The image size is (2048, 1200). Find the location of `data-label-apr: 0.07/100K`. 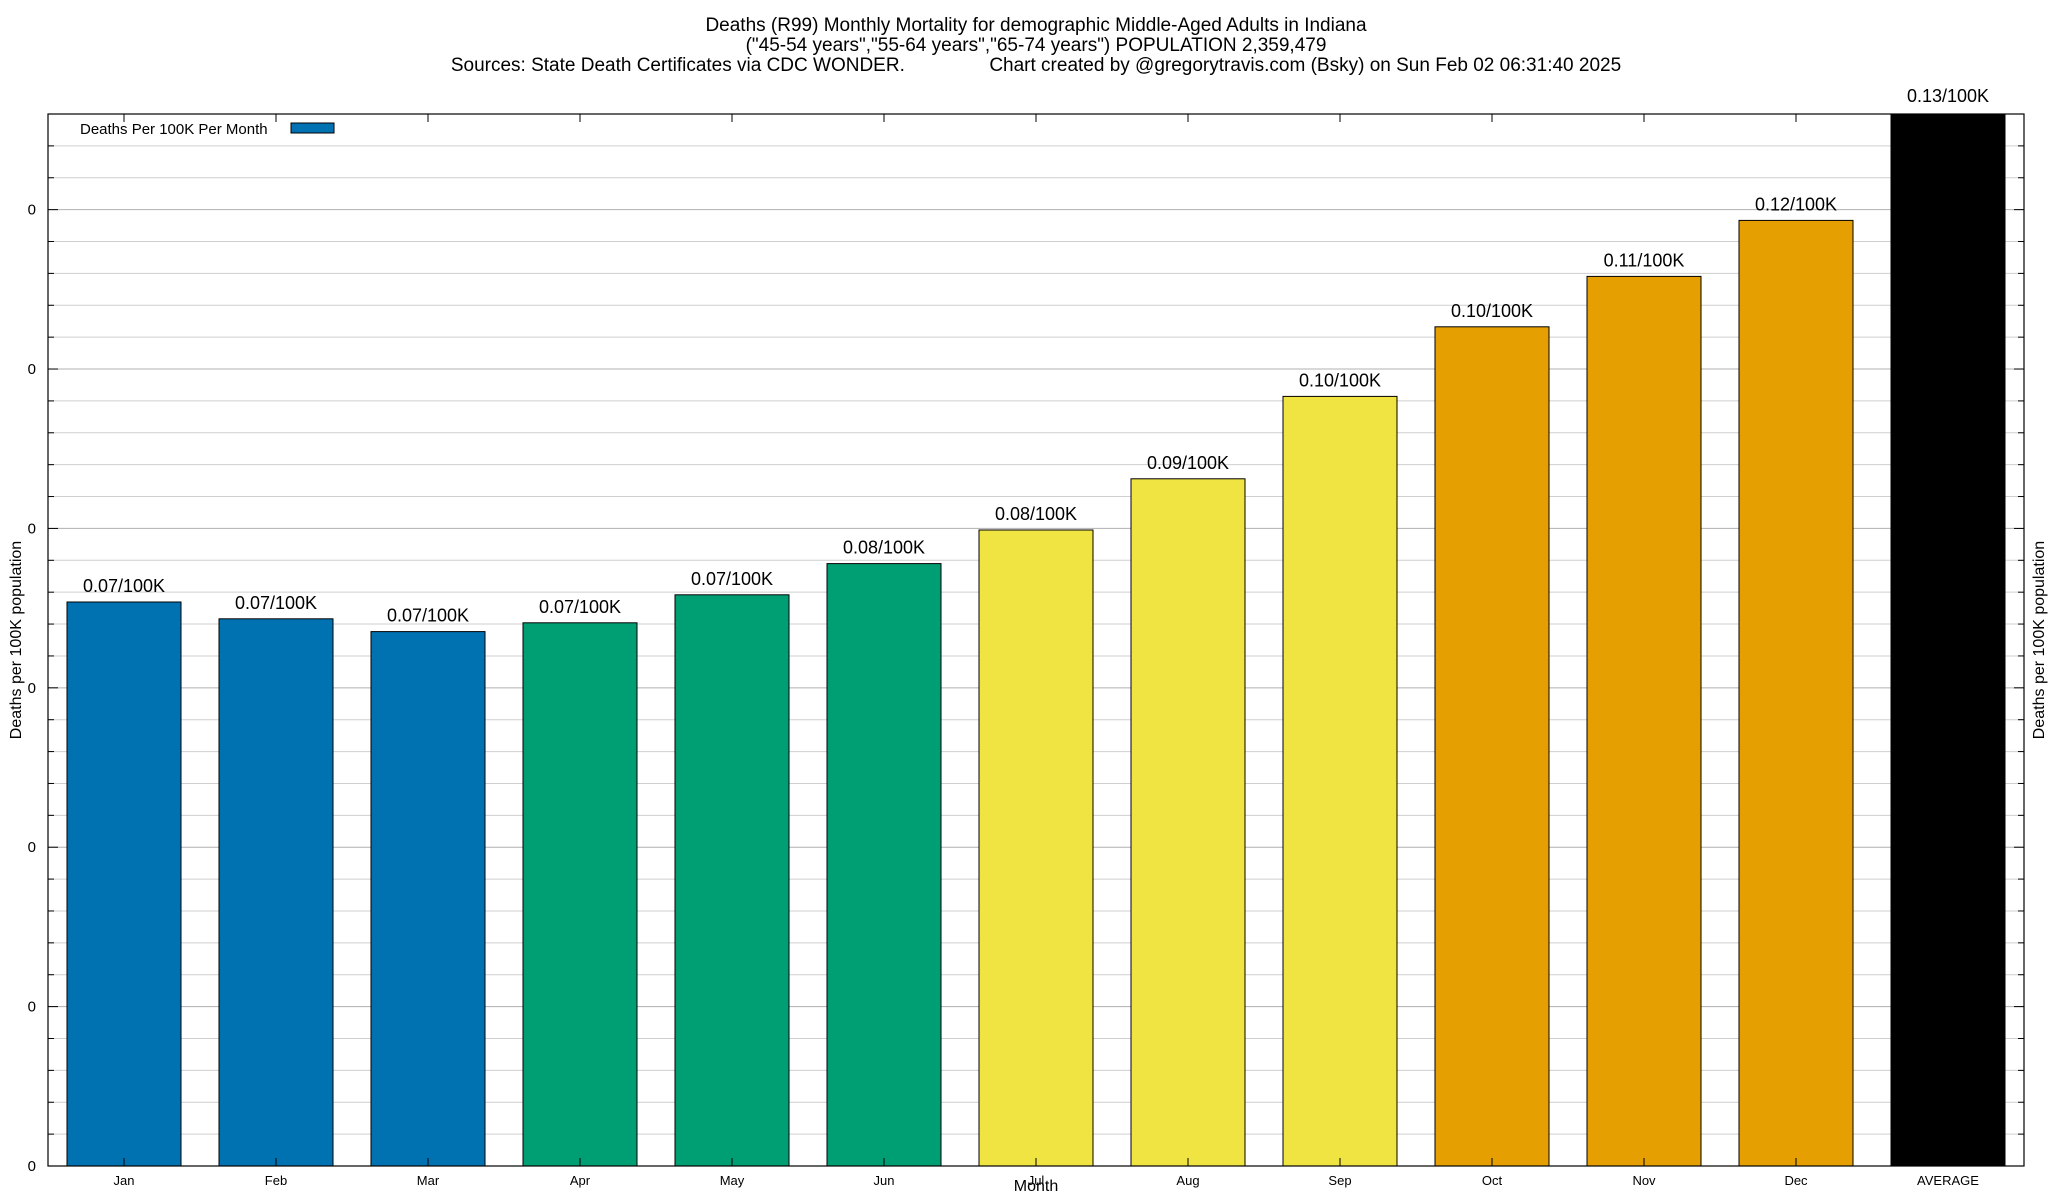

data-label-apr: 0.07/100K is located at coordinates (580, 607).